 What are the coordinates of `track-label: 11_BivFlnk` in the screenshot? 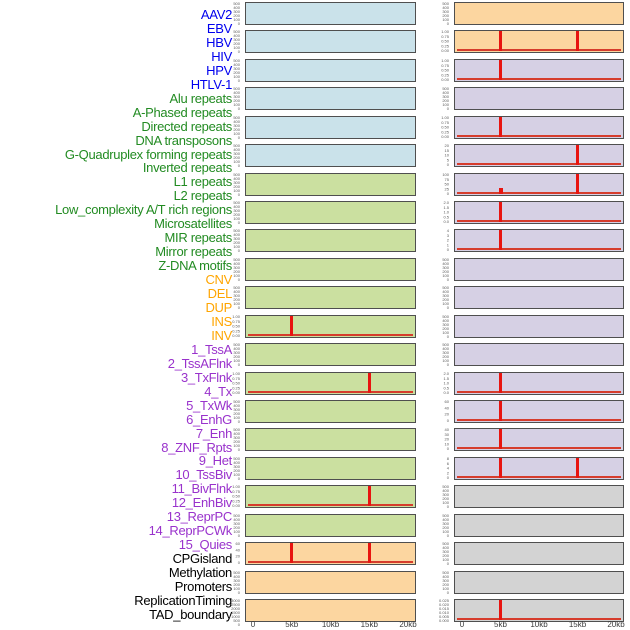 It's located at (202, 489).